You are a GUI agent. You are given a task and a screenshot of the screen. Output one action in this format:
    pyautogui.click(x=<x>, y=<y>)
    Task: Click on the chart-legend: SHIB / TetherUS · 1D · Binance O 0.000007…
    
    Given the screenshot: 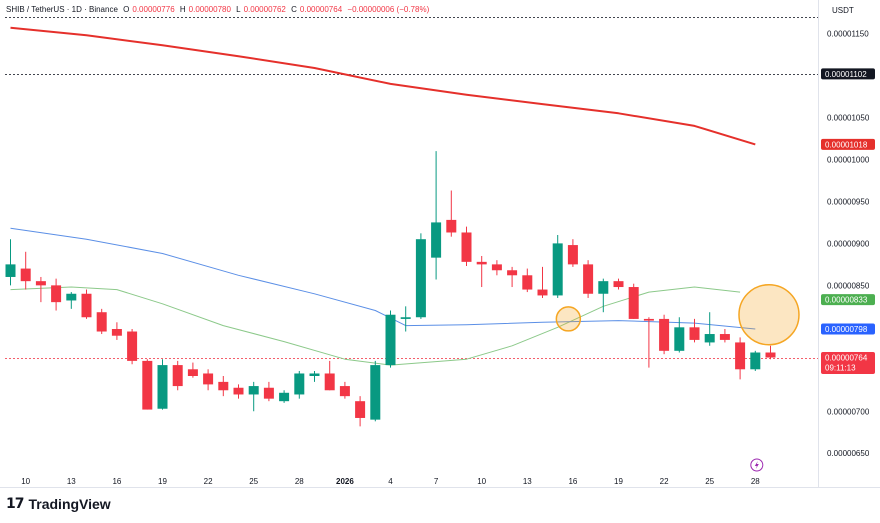 What is the action you would take?
    pyautogui.click(x=219, y=9)
    